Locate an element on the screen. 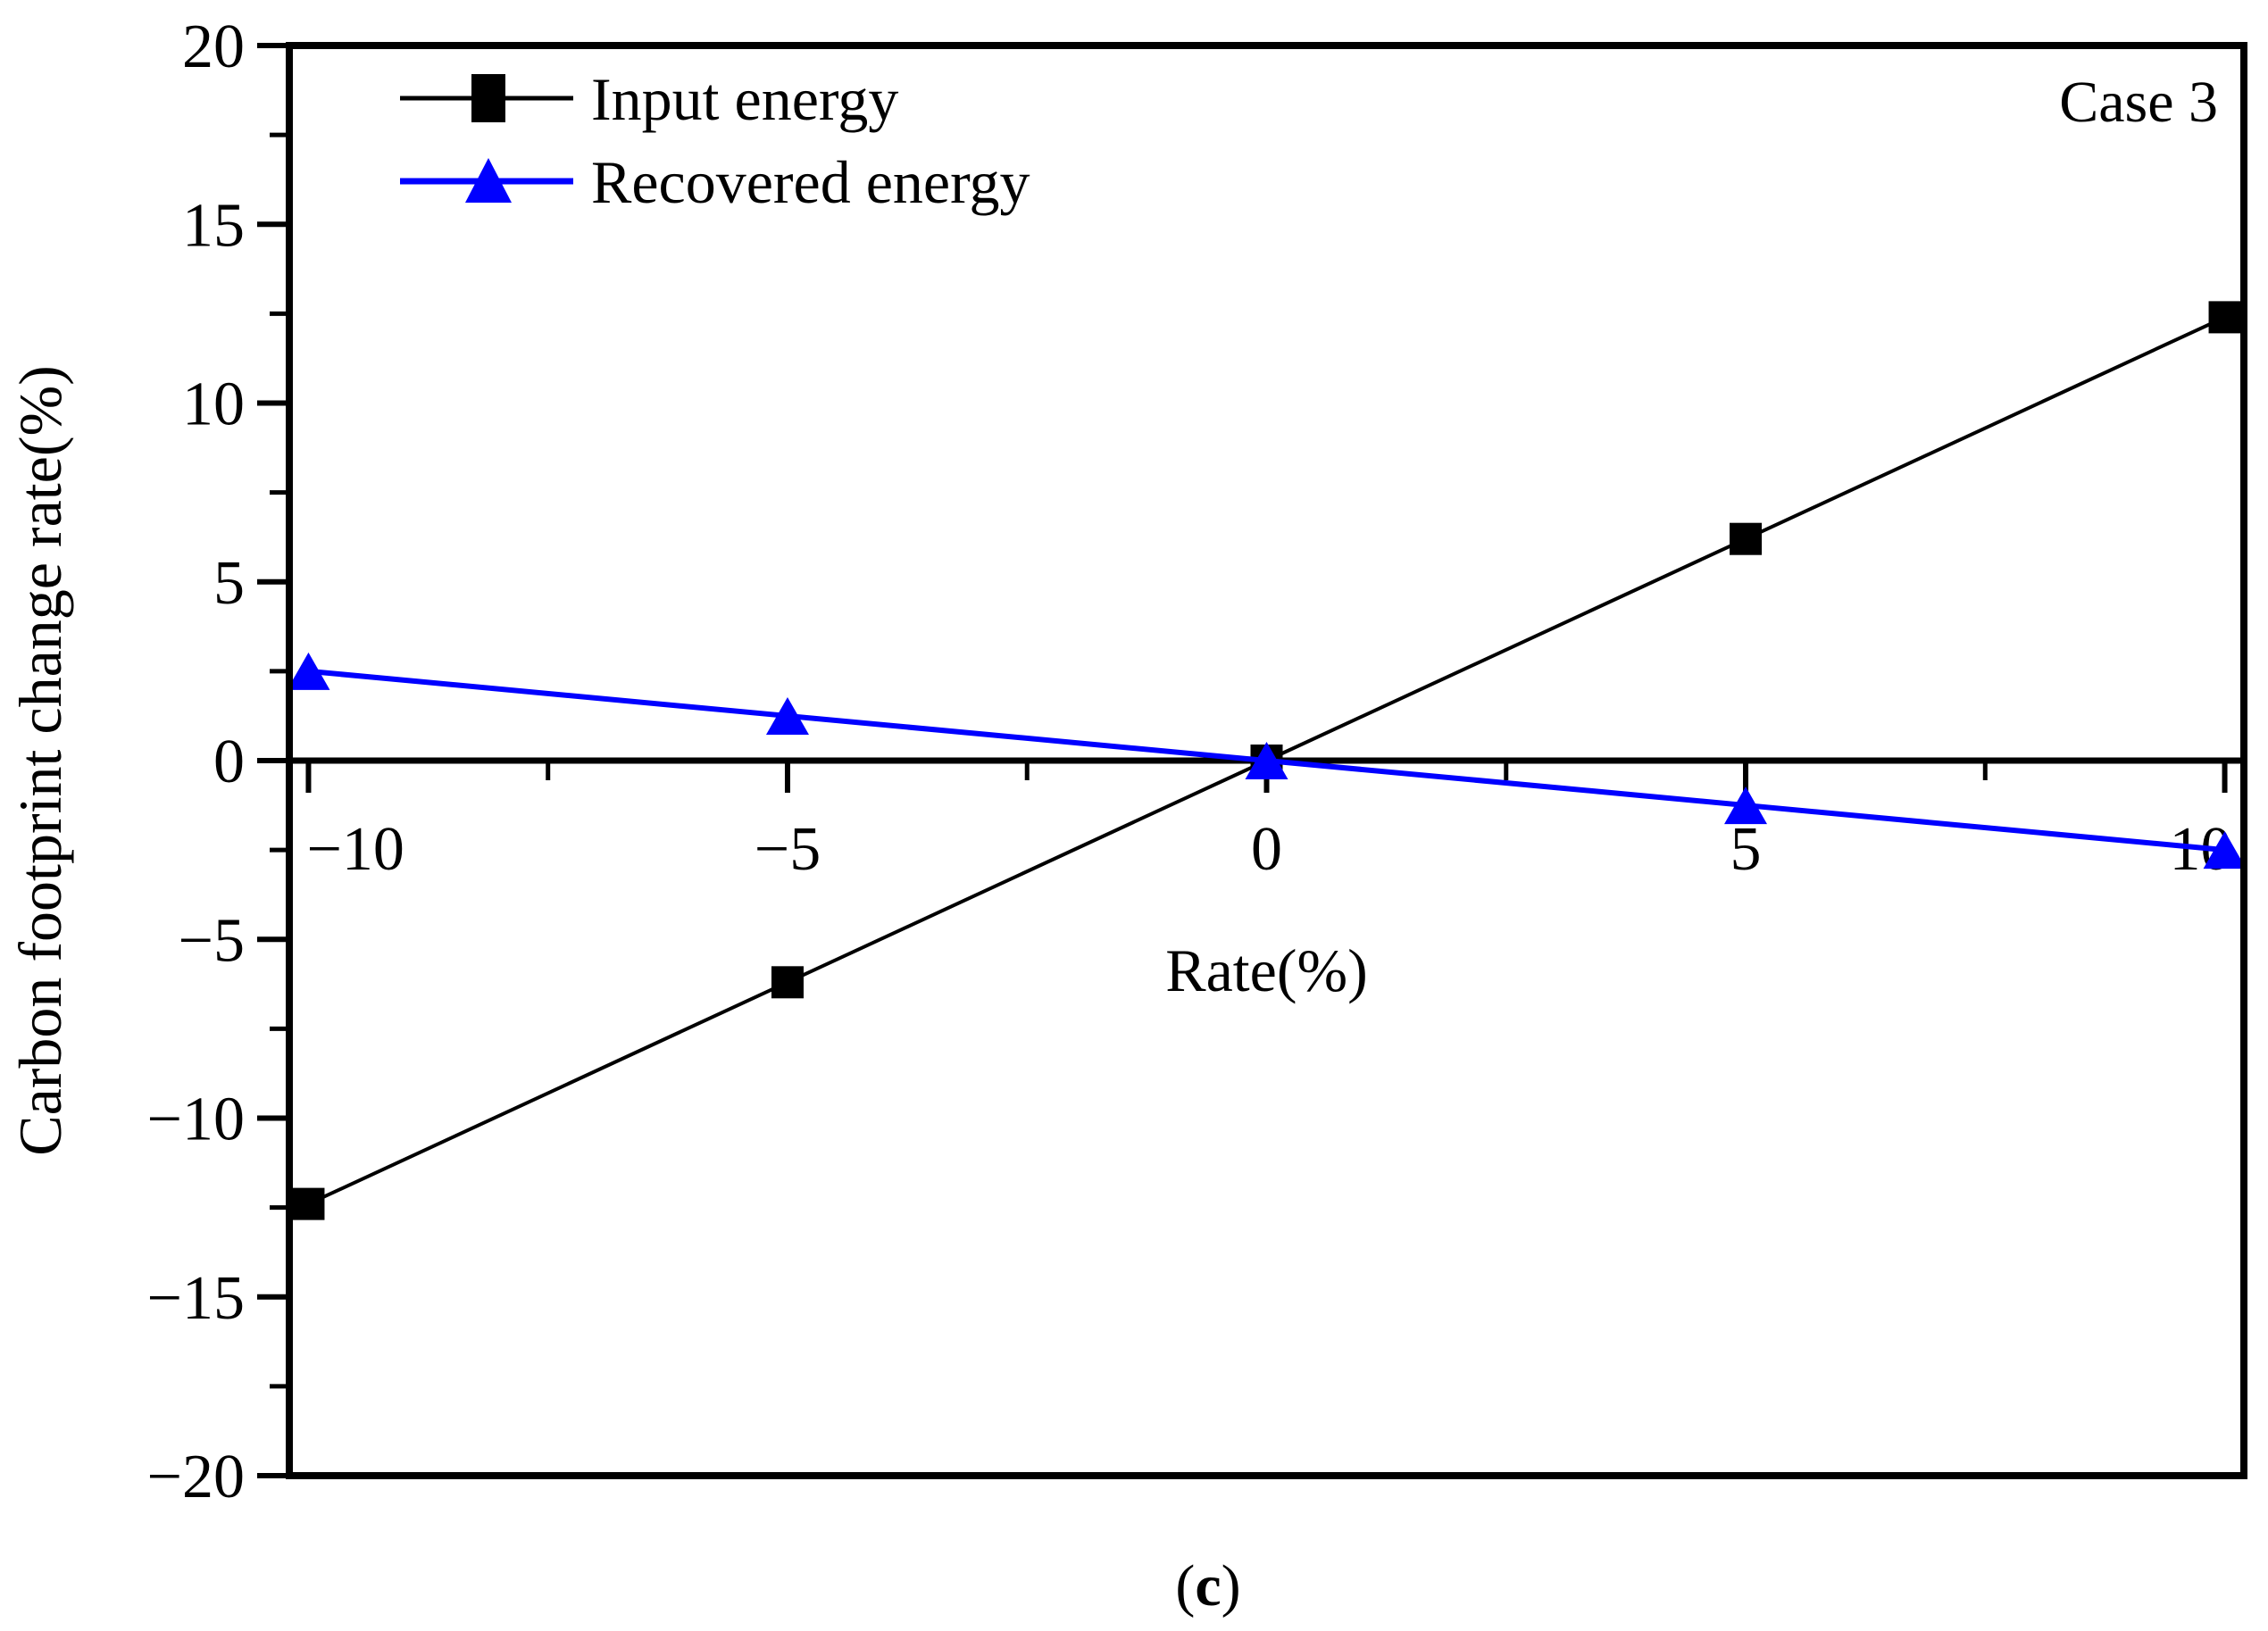  legend-label: Recovered energy is located at coordinates (810, 182).